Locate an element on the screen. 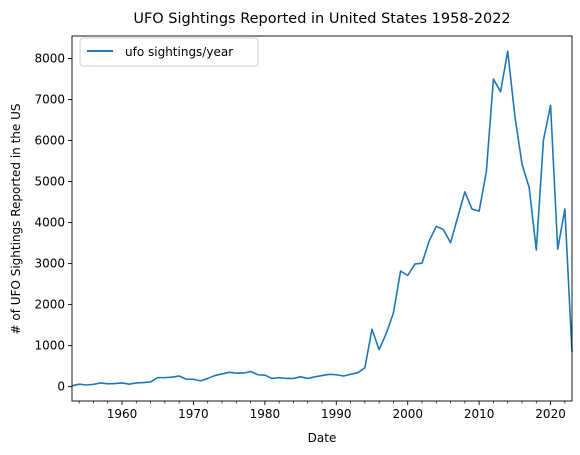 The image size is (580, 455). y-tick-label-2000: 2000 is located at coordinates (49, 305).